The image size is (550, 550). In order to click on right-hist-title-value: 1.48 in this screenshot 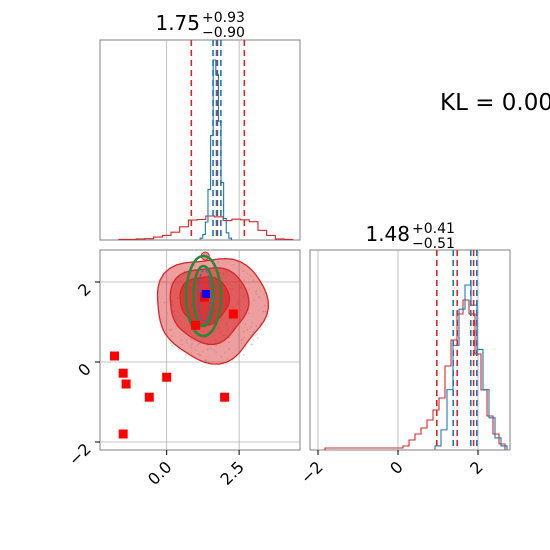, I will do `click(387, 234)`.